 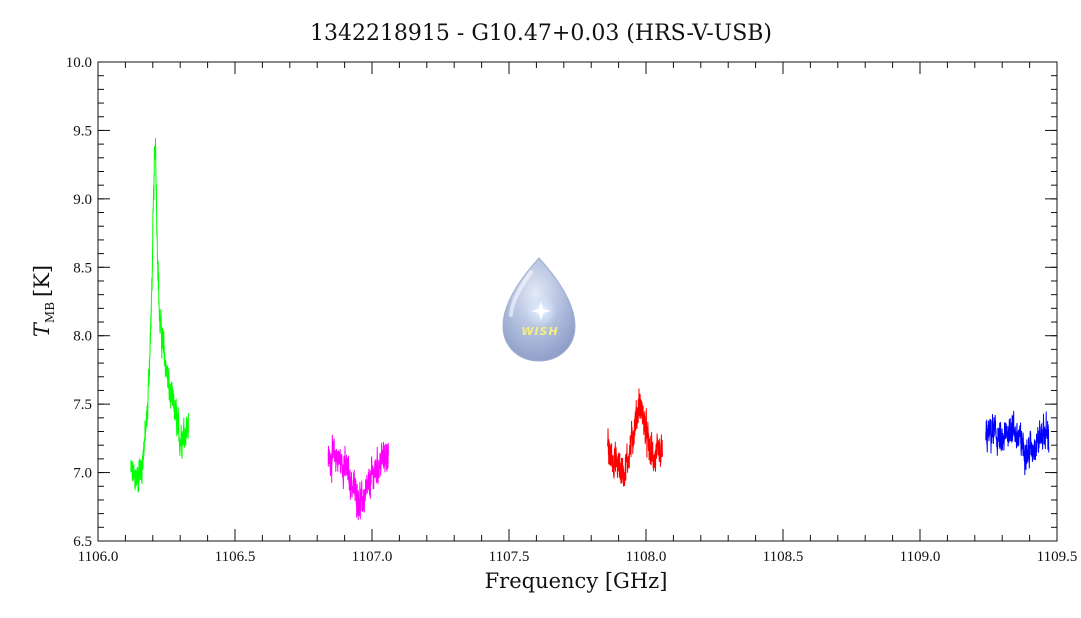 What do you see at coordinates (42, 281) in the screenshot?
I see `y-axis-label-unit: [K]` at bounding box center [42, 281].